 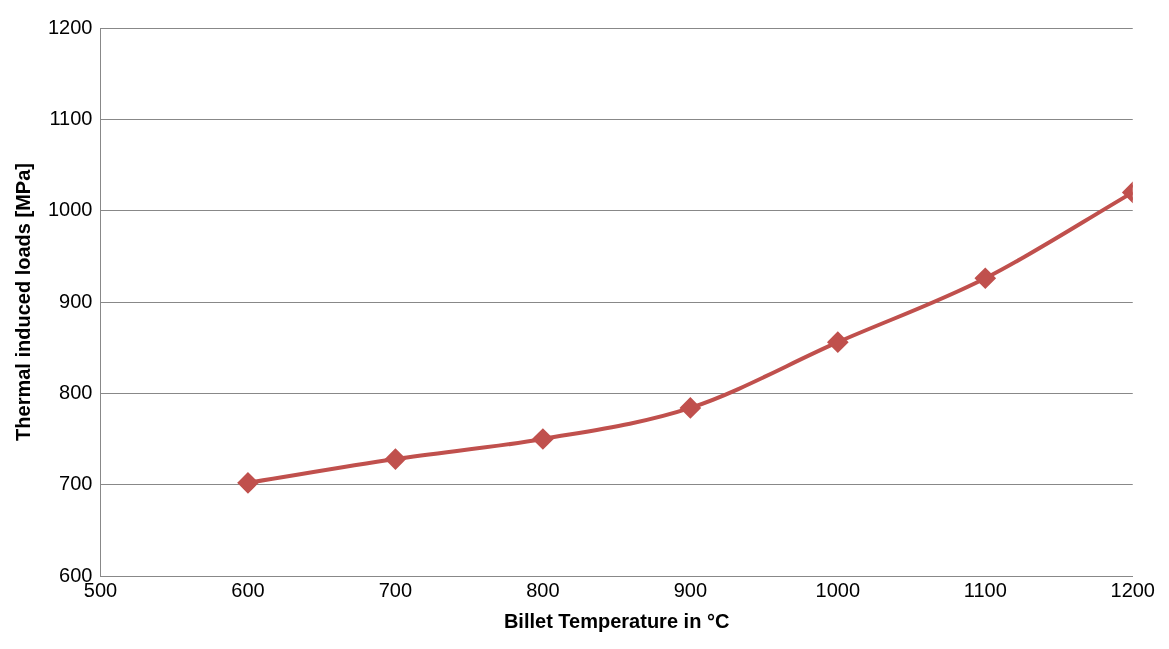 I want to click on x-tick-label: 700, so click(x=395, y=589).